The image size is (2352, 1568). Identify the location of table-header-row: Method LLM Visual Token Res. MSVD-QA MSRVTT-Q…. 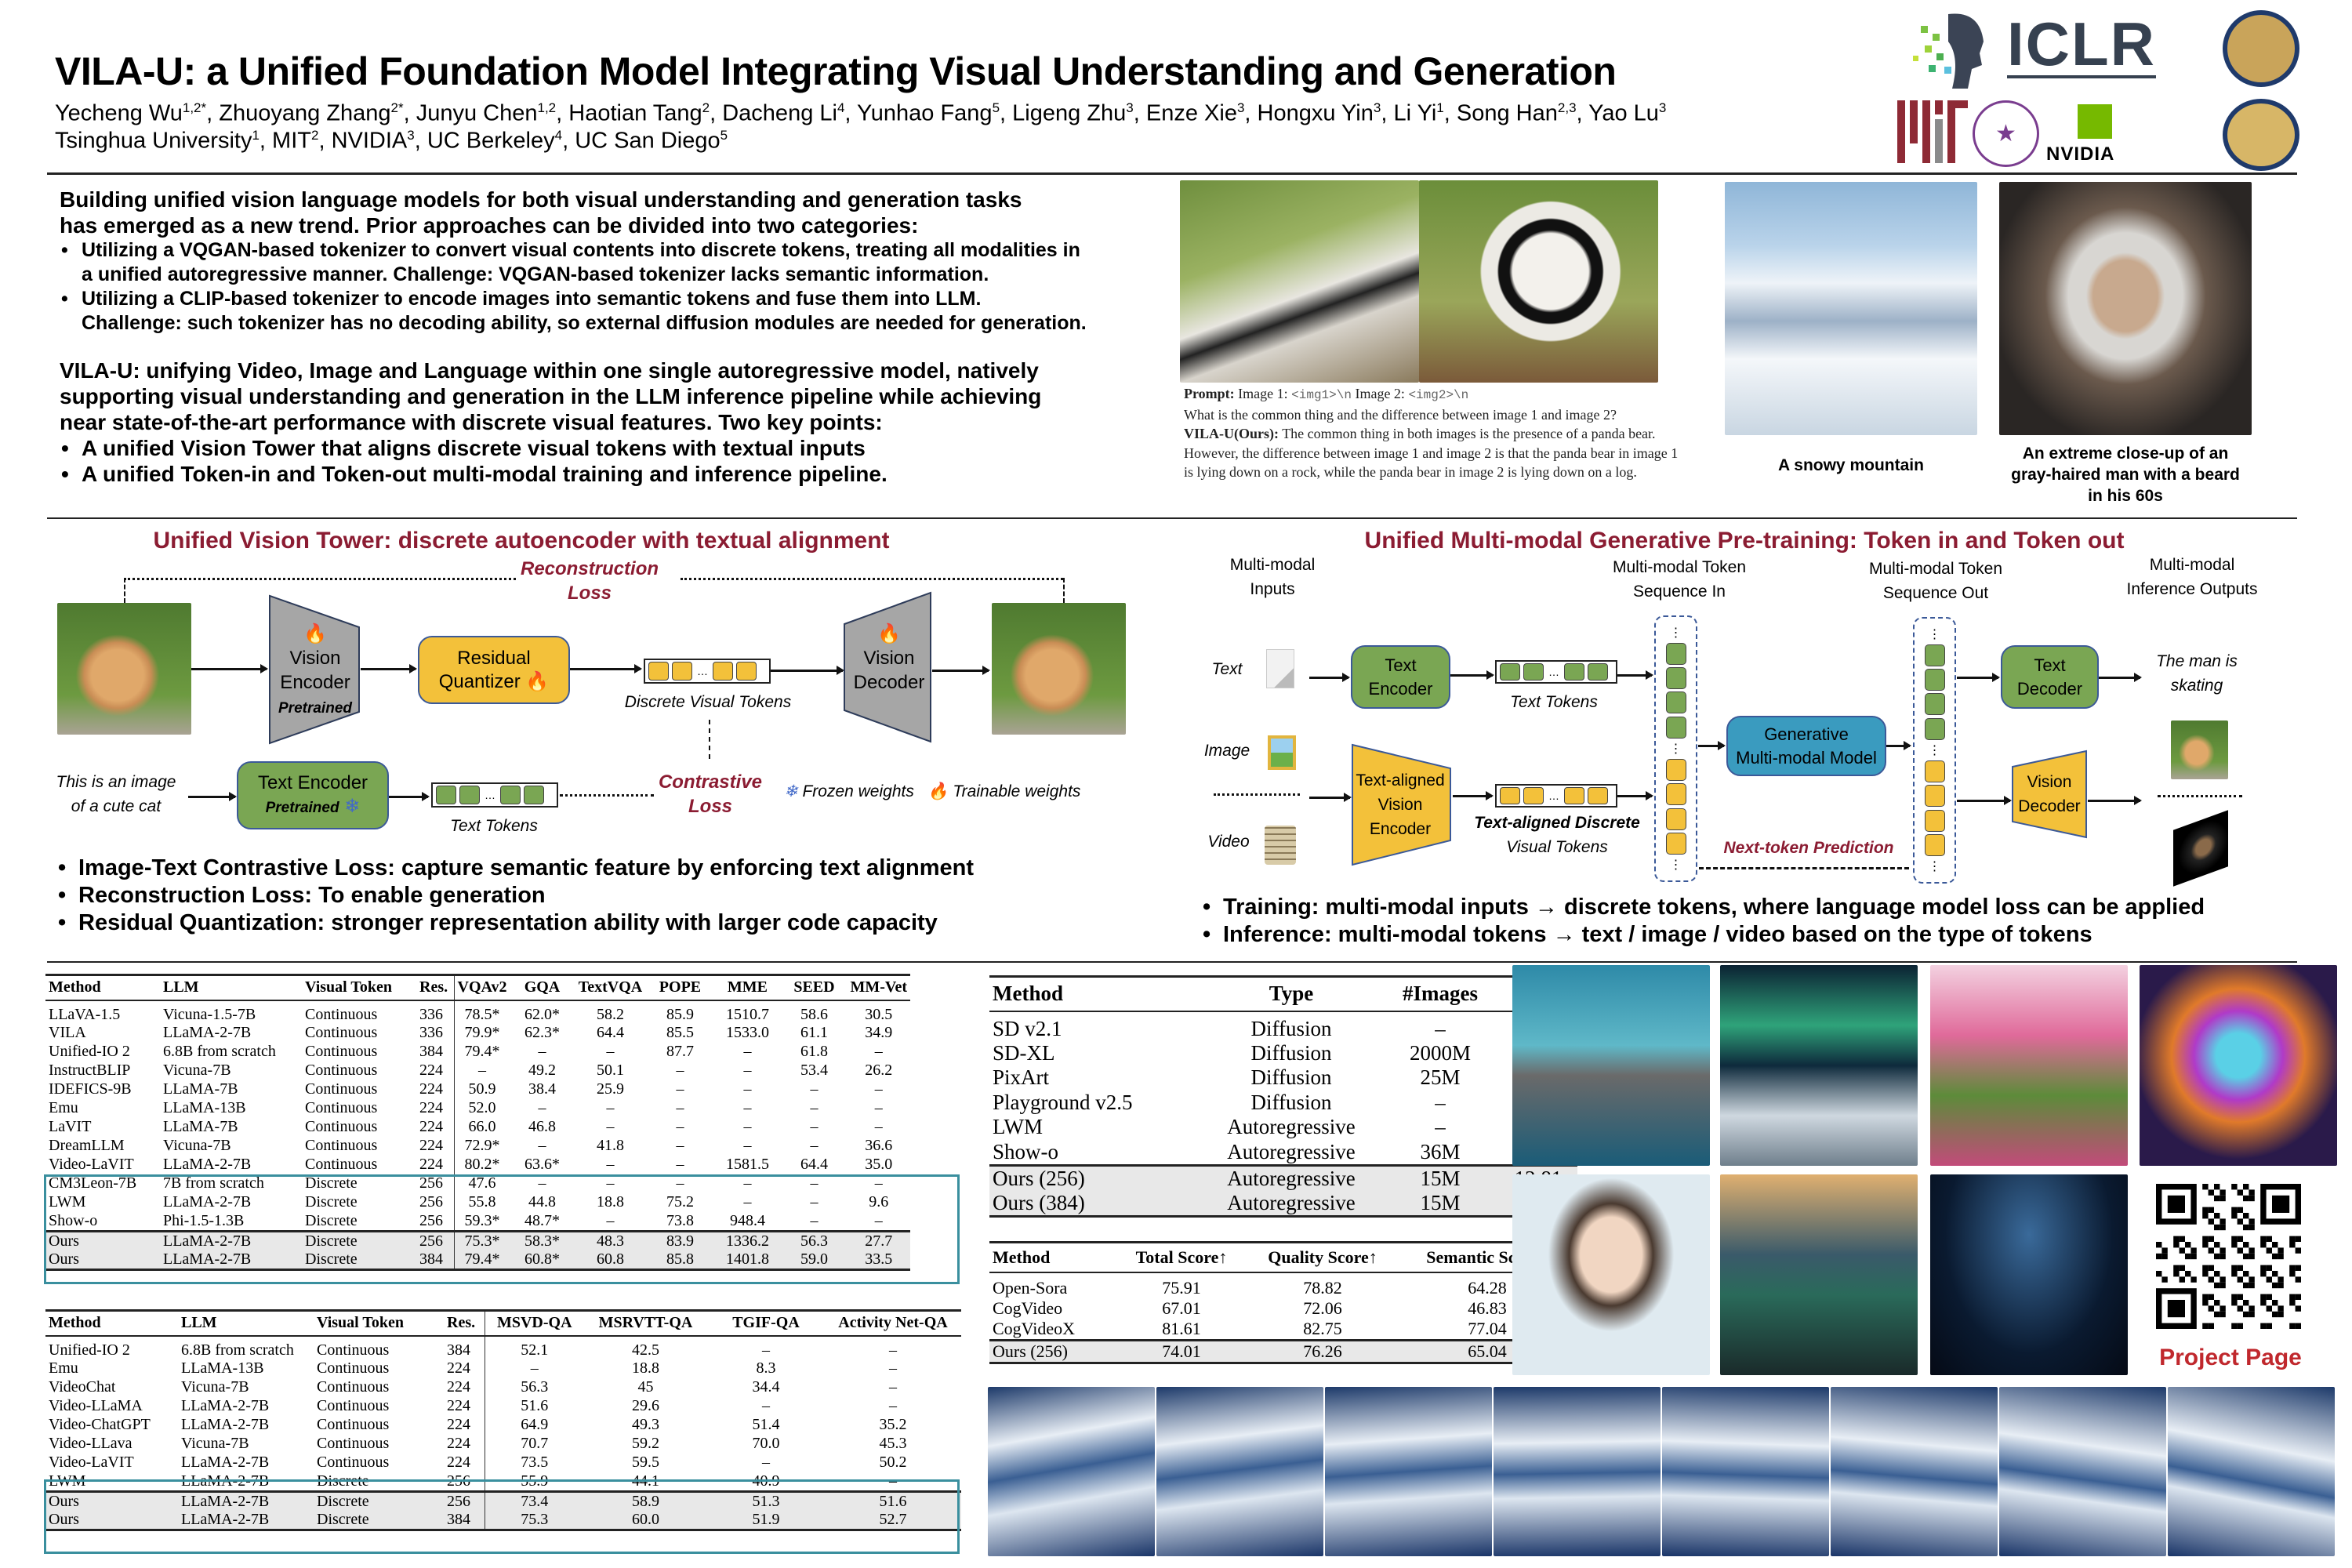
(503, 1323).